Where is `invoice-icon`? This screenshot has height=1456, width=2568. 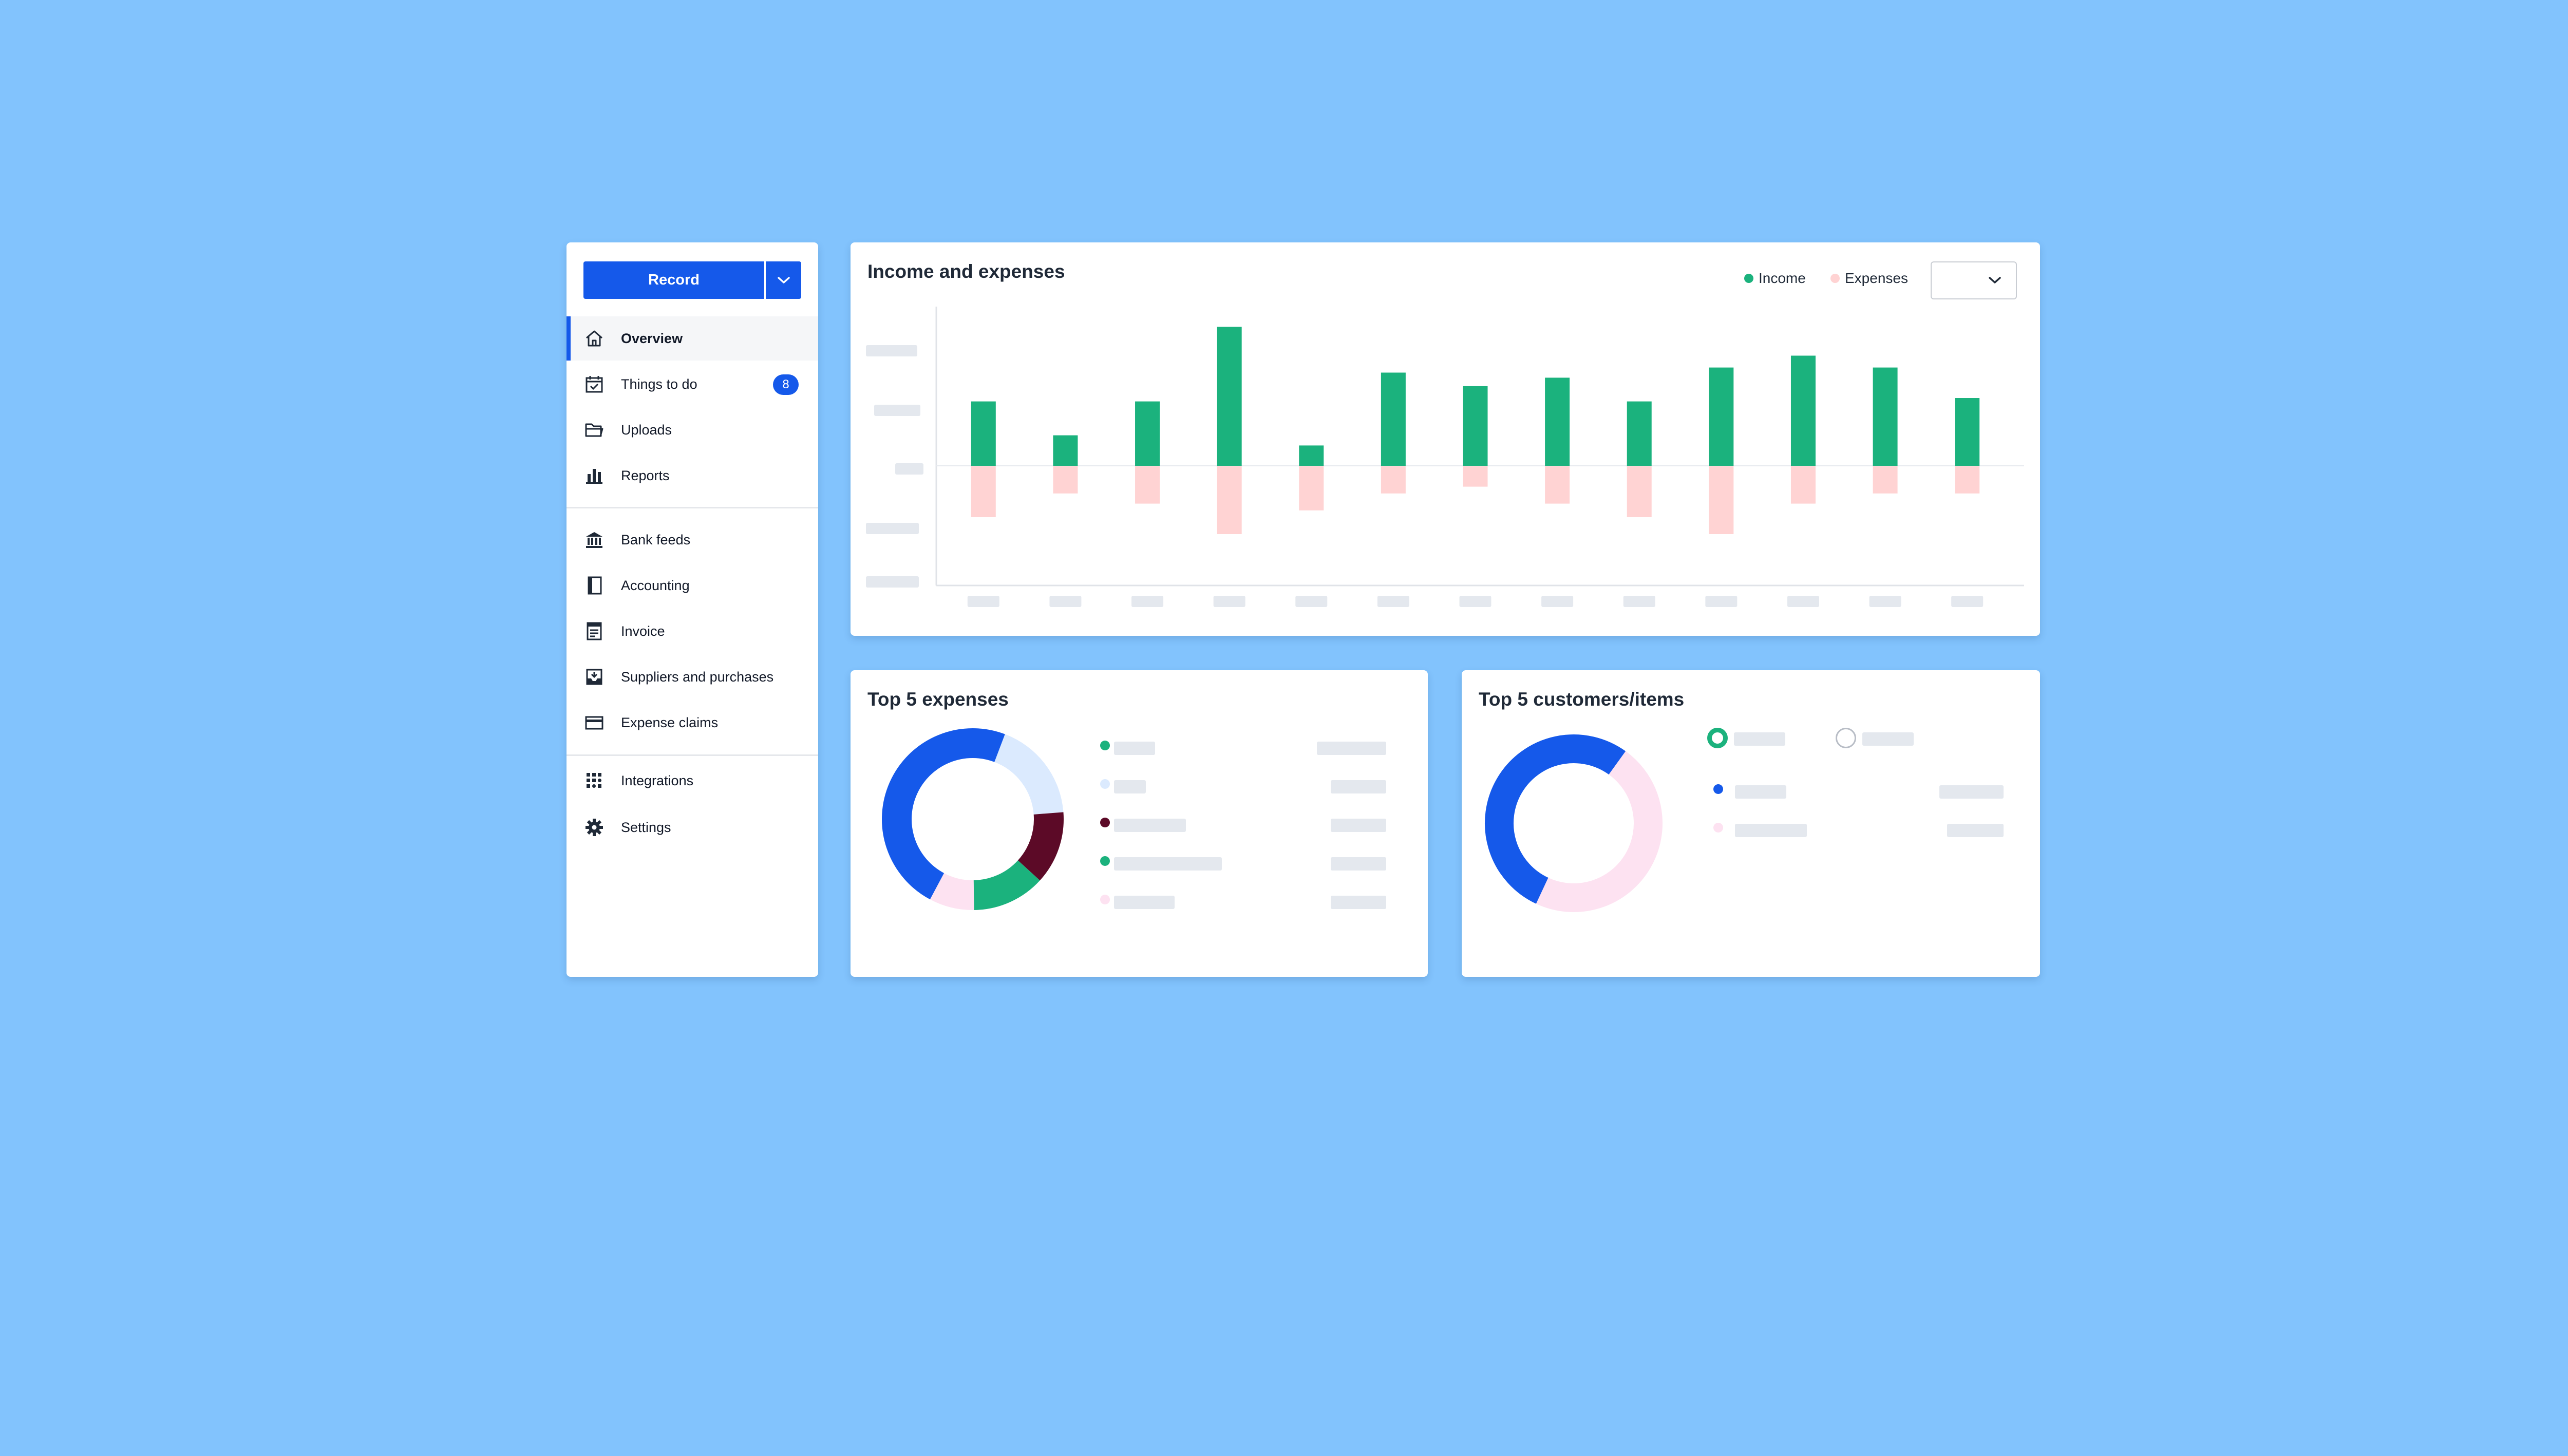 invoice-icon is located at coordinates (594, 631).